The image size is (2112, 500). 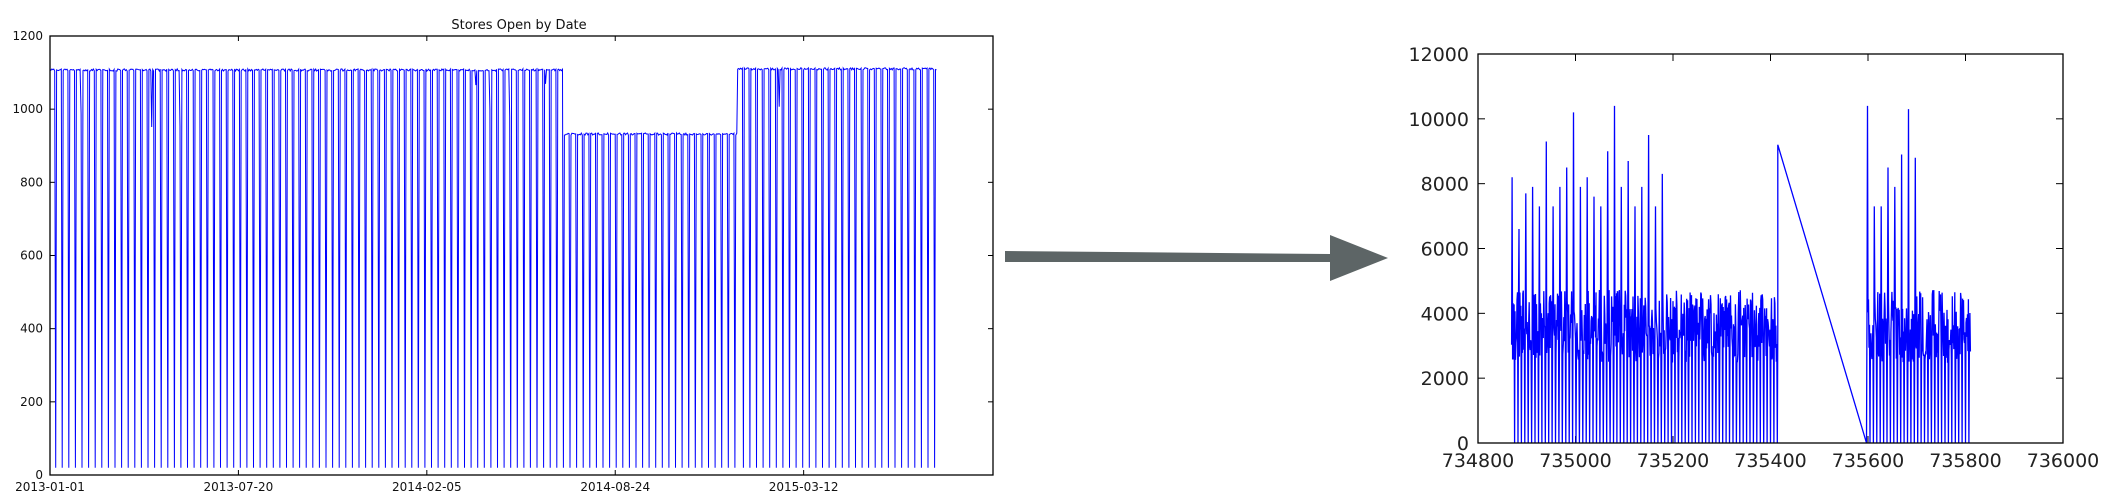 What do you see at coordinates (2063, 461) in the screenshot?
I see `right-x-tick-label: 736000` at bounding box center [2063, 461].